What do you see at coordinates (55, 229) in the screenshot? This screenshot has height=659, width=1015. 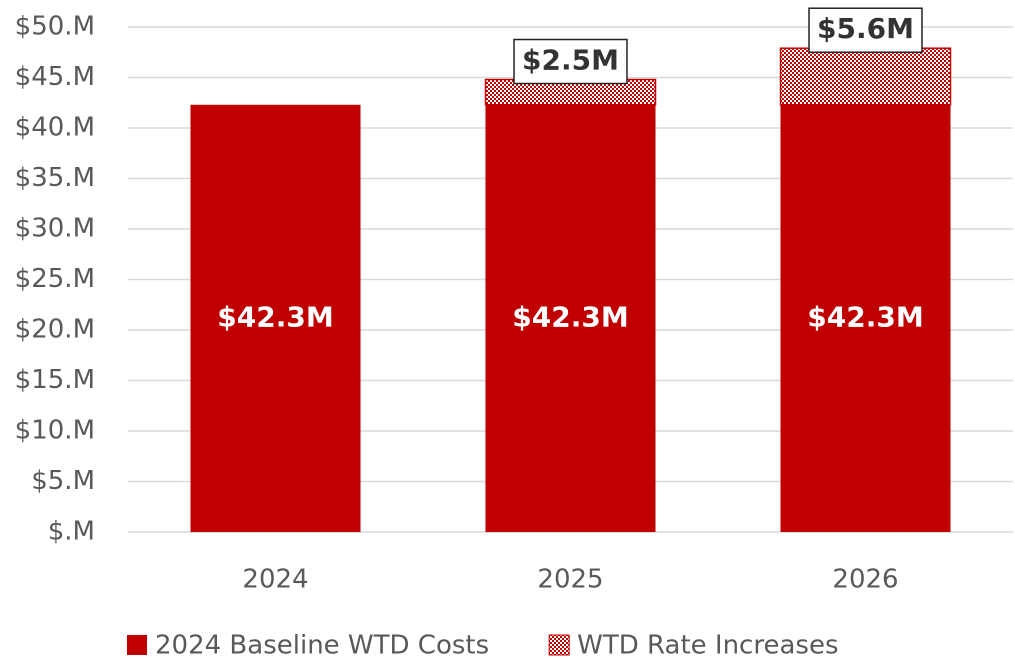 I see `y-tick-label: $30.M` at bounding box center [55, 229].